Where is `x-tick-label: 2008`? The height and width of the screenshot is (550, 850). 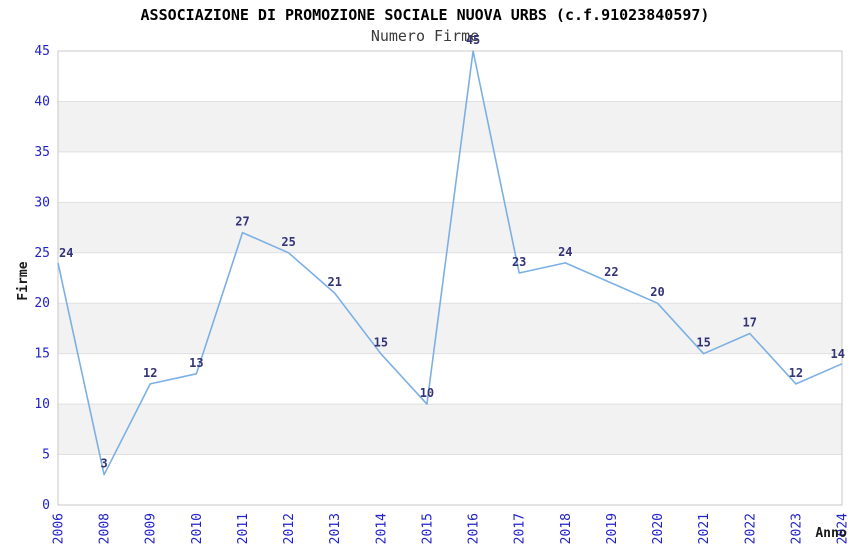
x-tick-label: 2008 is located at coordinates (105, 528).